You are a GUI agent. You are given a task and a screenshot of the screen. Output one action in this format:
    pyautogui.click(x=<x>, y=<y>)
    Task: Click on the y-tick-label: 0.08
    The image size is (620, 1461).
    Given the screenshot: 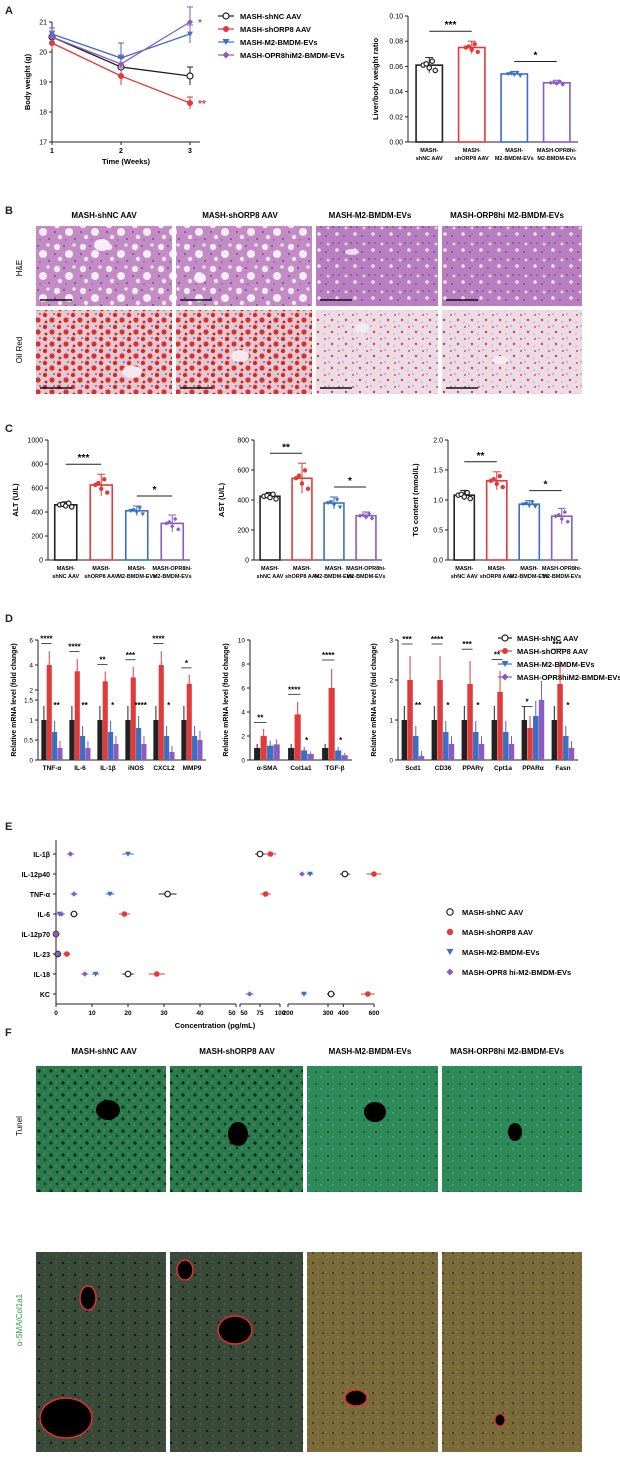 What is the action you would take?
    pyautogui.click(x=396, y=42)
    